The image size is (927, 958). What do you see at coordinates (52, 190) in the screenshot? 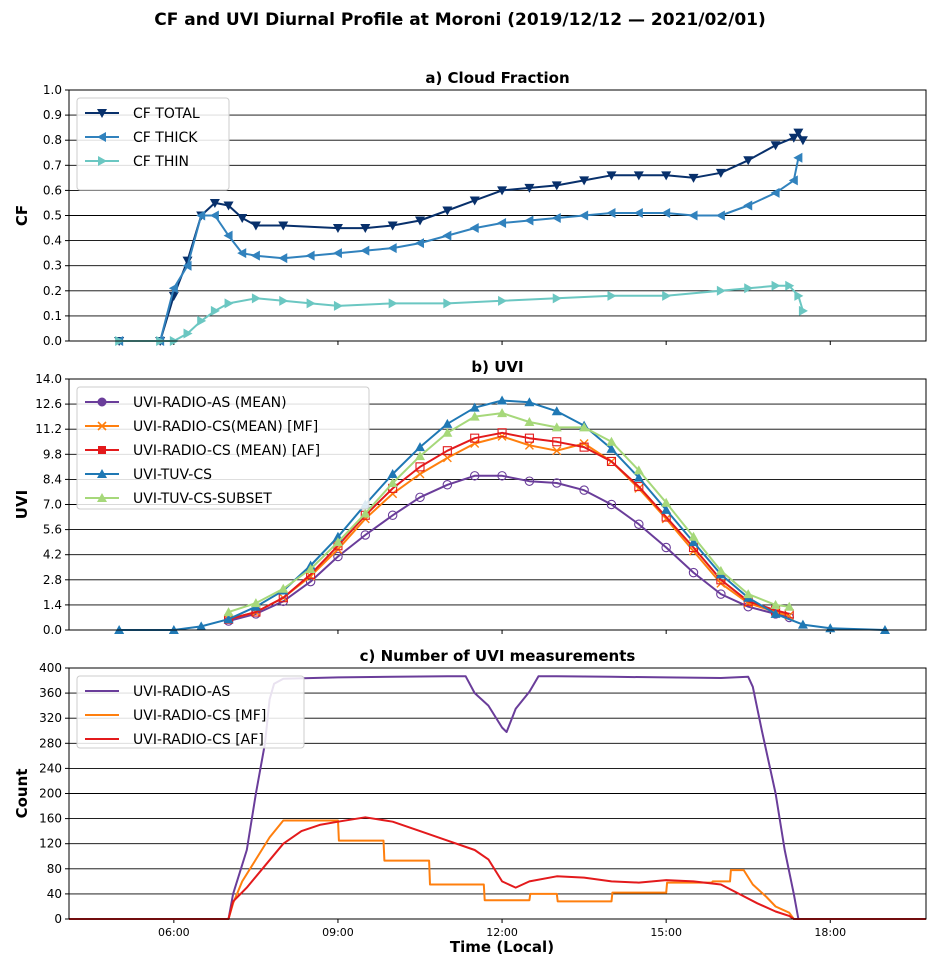
I see `y-tick-label: 0.6` at bounding box center [52, 190].